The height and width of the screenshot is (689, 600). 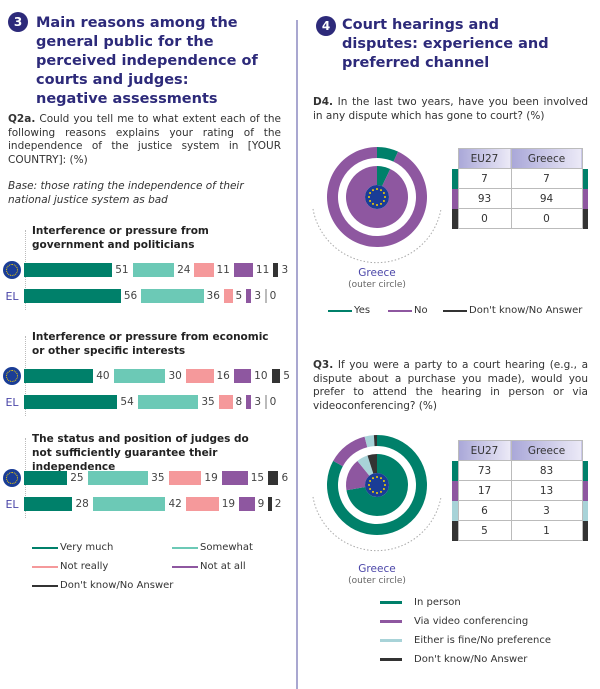 What do you see at coordinates (546, 450) in the screenshot?
I see `table-header: Greece` at bounding box center [546, 450].